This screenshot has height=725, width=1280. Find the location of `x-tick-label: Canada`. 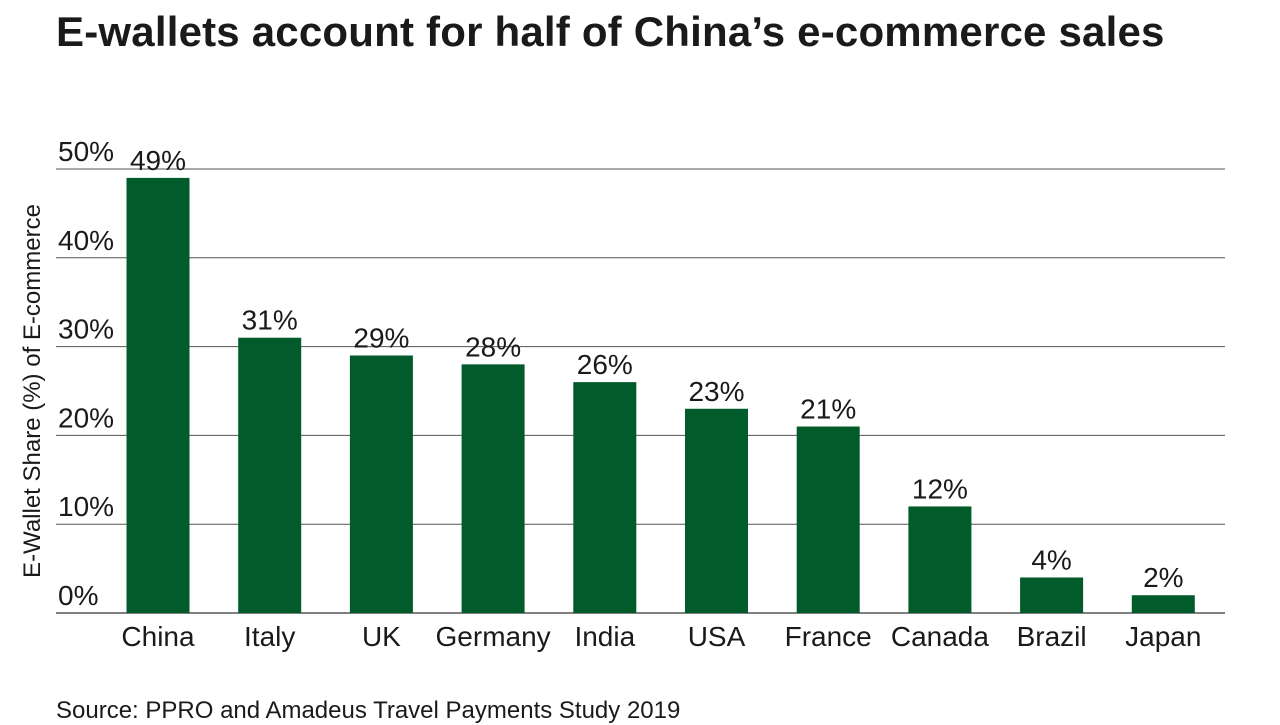

x-tick-label: Canada is located at coordinates (940, 636).